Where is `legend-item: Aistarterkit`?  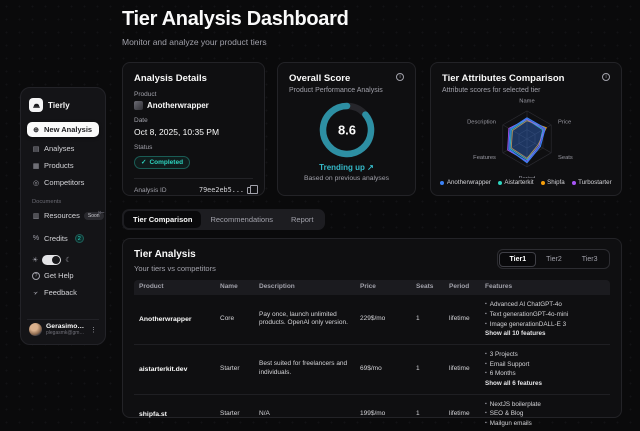 legend-item: Aistarterkit is located at coordinates (515, 182).